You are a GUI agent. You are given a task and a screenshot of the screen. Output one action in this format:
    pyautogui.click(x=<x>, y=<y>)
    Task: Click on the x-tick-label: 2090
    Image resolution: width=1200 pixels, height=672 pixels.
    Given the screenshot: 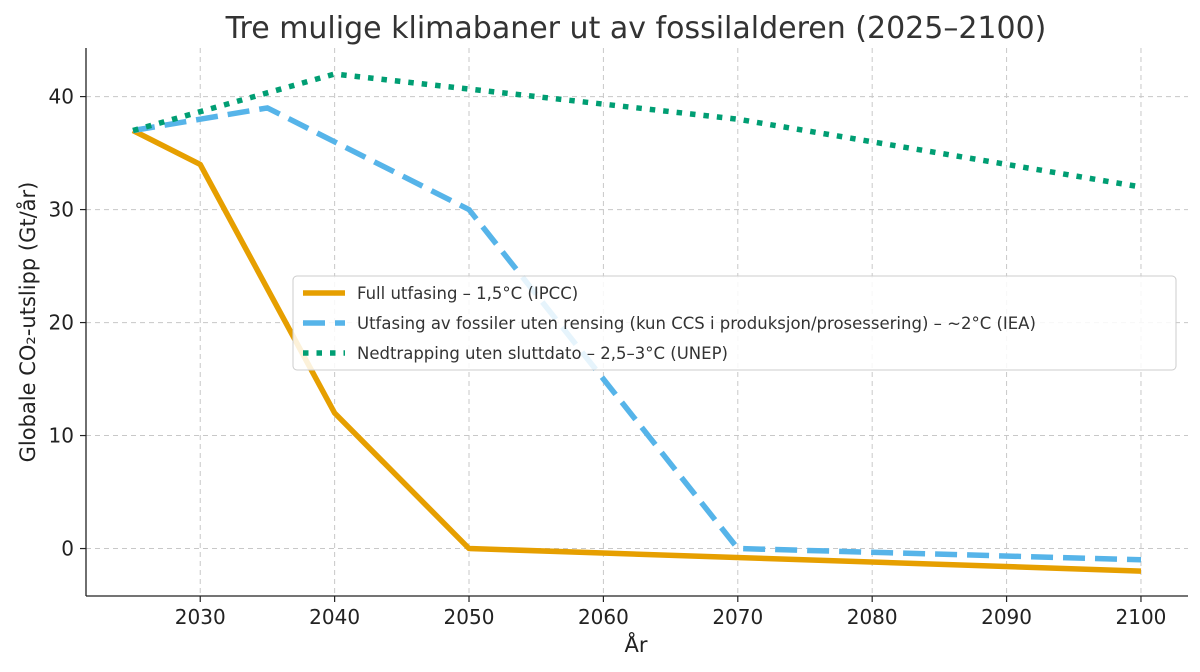 What is the action you would take?
    pyautogui.click(x=1006, y=617)
    